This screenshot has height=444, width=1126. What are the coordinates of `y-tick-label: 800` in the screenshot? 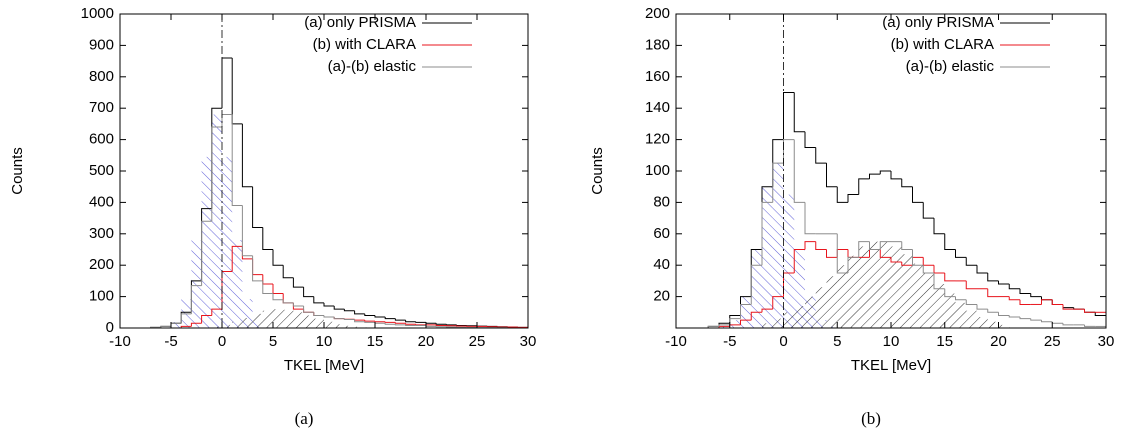 It's located at (101, 76).